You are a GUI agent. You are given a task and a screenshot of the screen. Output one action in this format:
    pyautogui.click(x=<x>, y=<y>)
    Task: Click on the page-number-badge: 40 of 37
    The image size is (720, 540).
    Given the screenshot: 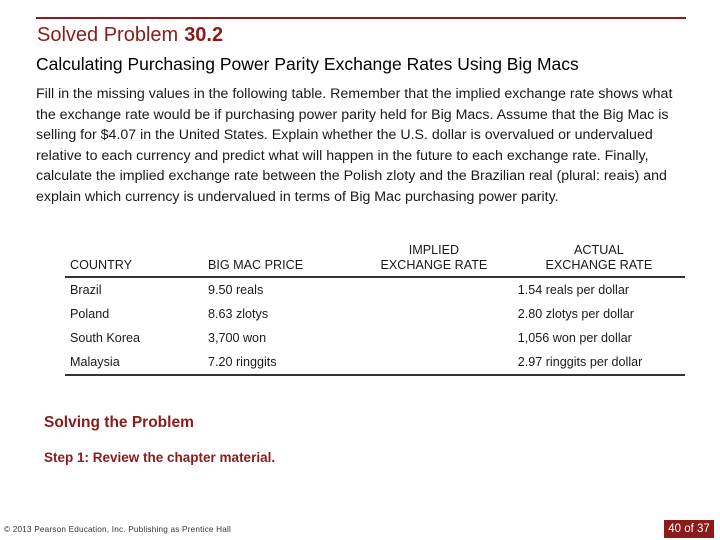 What is the action you would take?
    pyautogui.click(x=689, y=529)
    